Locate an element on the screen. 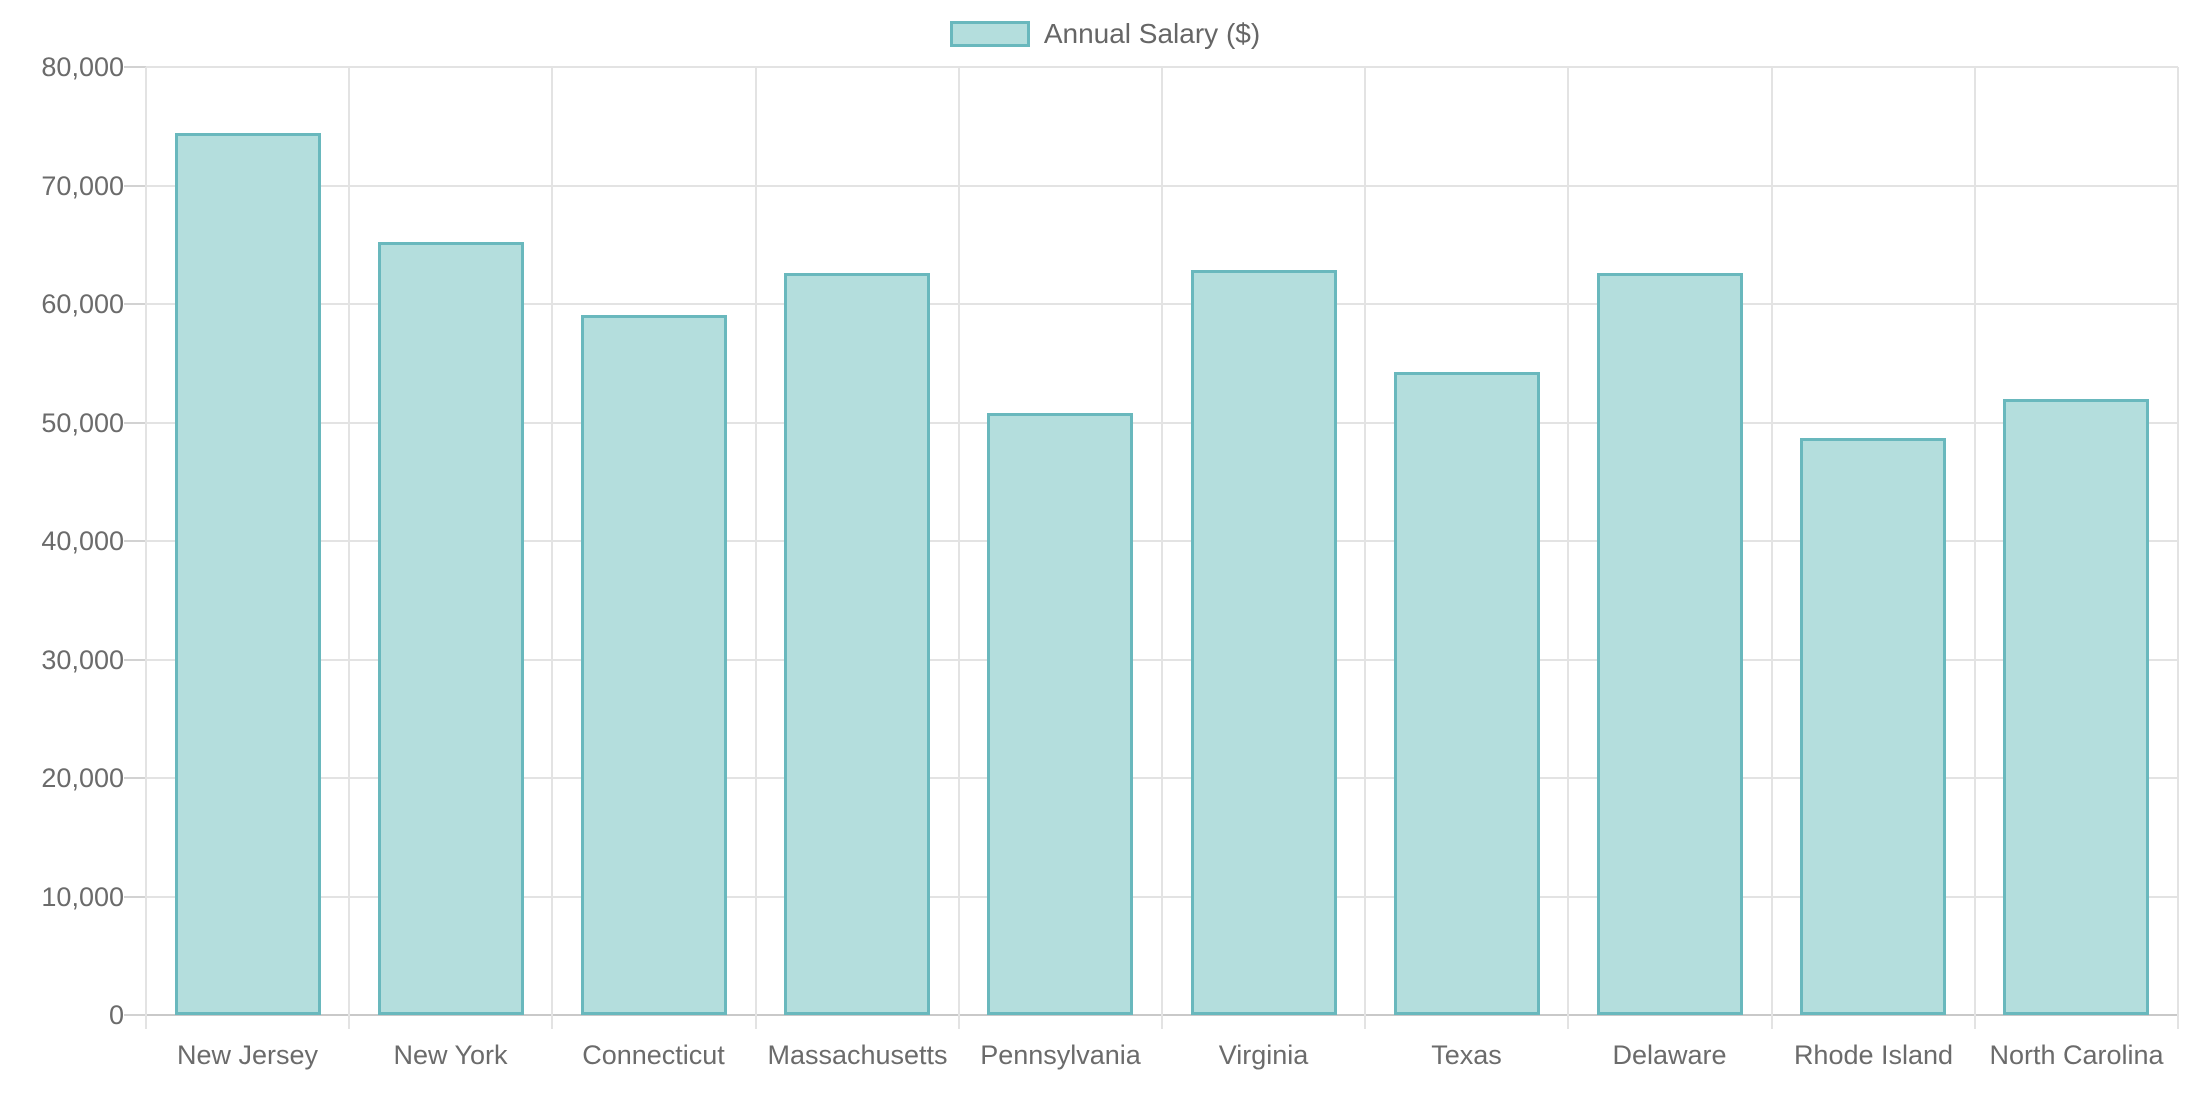  y-axis-tick-label: 30,000 is located at coordinates (82, 659).